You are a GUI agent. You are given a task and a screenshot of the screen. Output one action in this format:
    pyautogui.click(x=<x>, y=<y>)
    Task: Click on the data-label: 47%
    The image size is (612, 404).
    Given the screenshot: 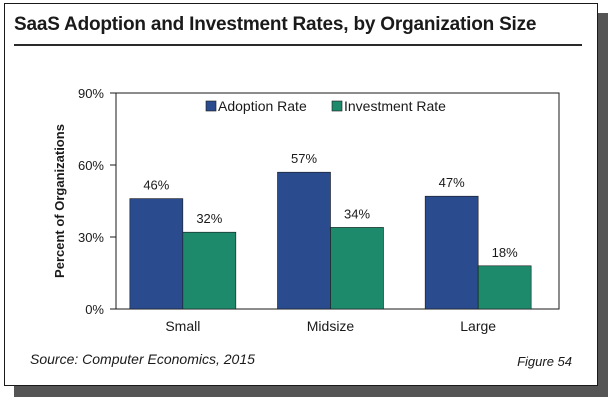 What is the action you would take?
    pyautogui.click(x=452, y=182)
    